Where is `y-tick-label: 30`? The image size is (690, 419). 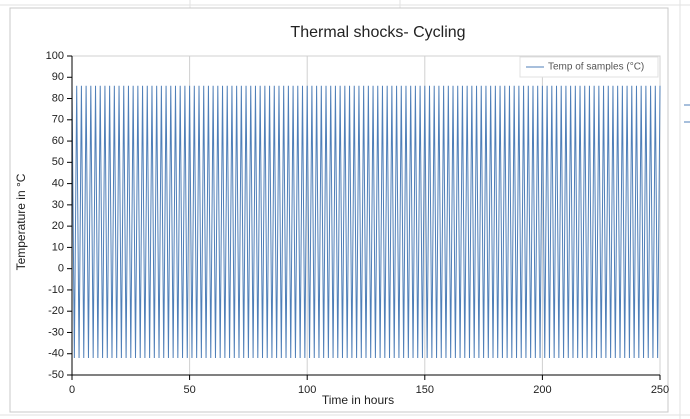
y-tick-label: 30 is located at coordinates (58, 205).